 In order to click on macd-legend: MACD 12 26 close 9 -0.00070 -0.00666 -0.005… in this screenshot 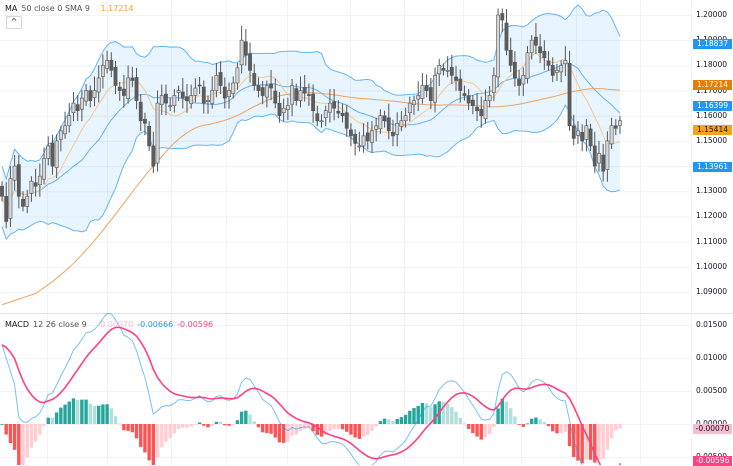, I will do `click(111, 324)`.